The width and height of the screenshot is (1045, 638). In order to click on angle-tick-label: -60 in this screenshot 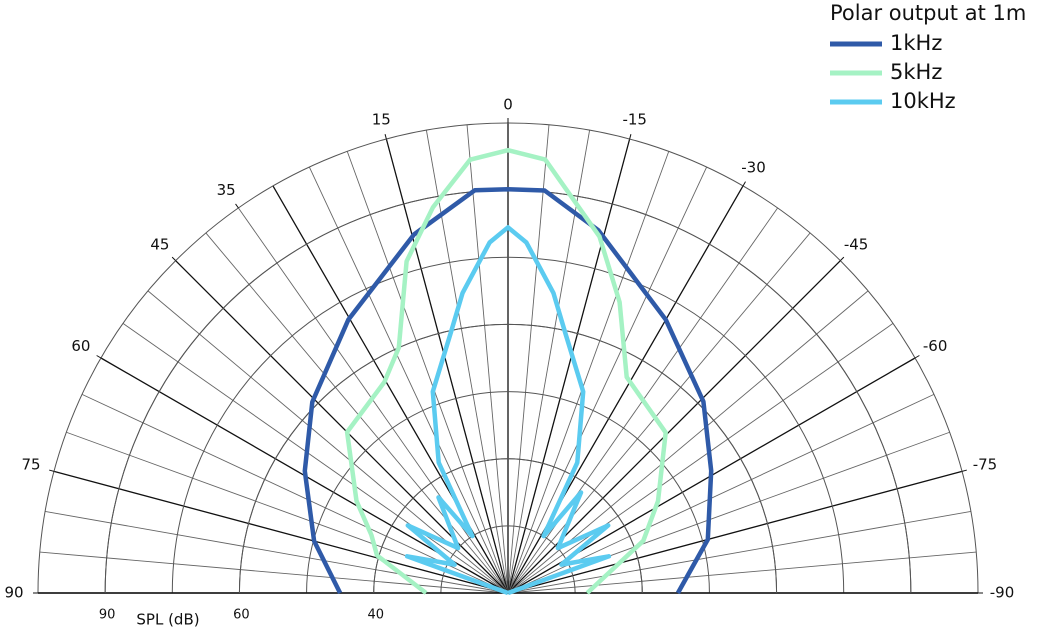, I will do `click(935, 346)`.